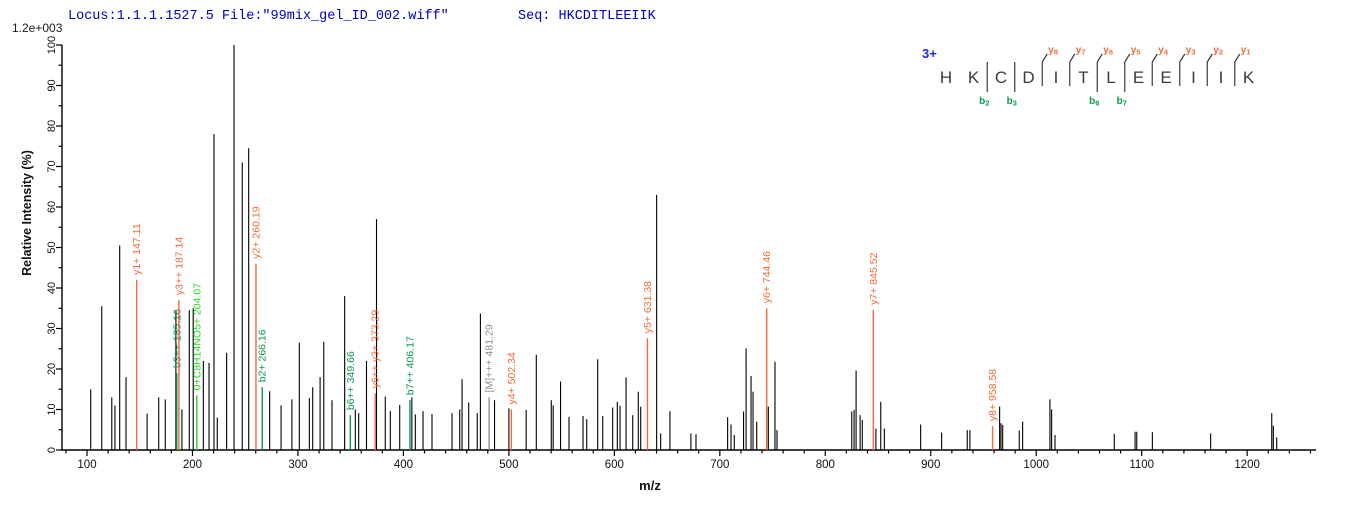  What do you see at coordinates (263, 355) in the screenshot?
I see `peak-label: b2+ 266.16` at bounding box center [263, 355].